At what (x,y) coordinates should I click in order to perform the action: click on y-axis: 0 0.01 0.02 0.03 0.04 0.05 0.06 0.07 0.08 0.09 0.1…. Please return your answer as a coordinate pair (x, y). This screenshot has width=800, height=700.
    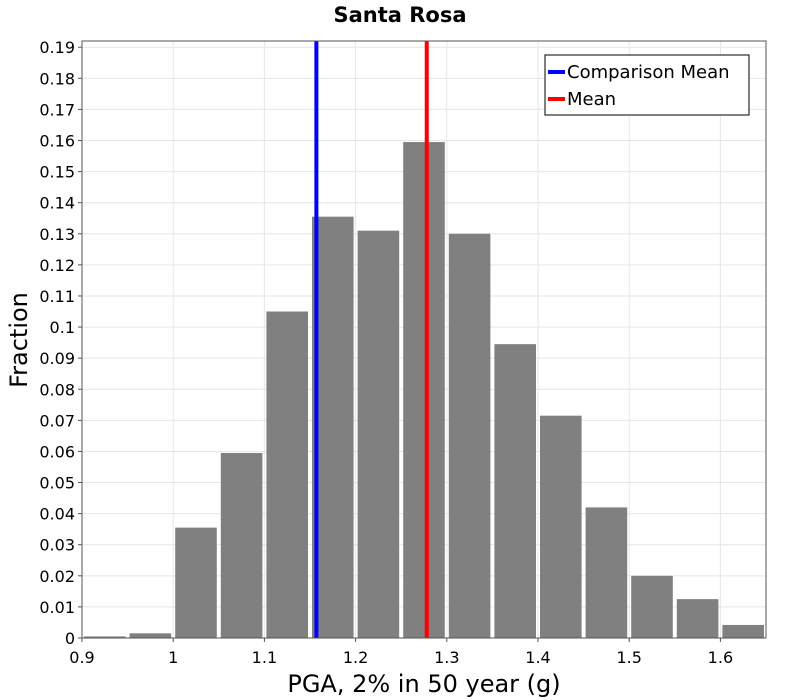
    Looking at the image, I should click on (60, 343).